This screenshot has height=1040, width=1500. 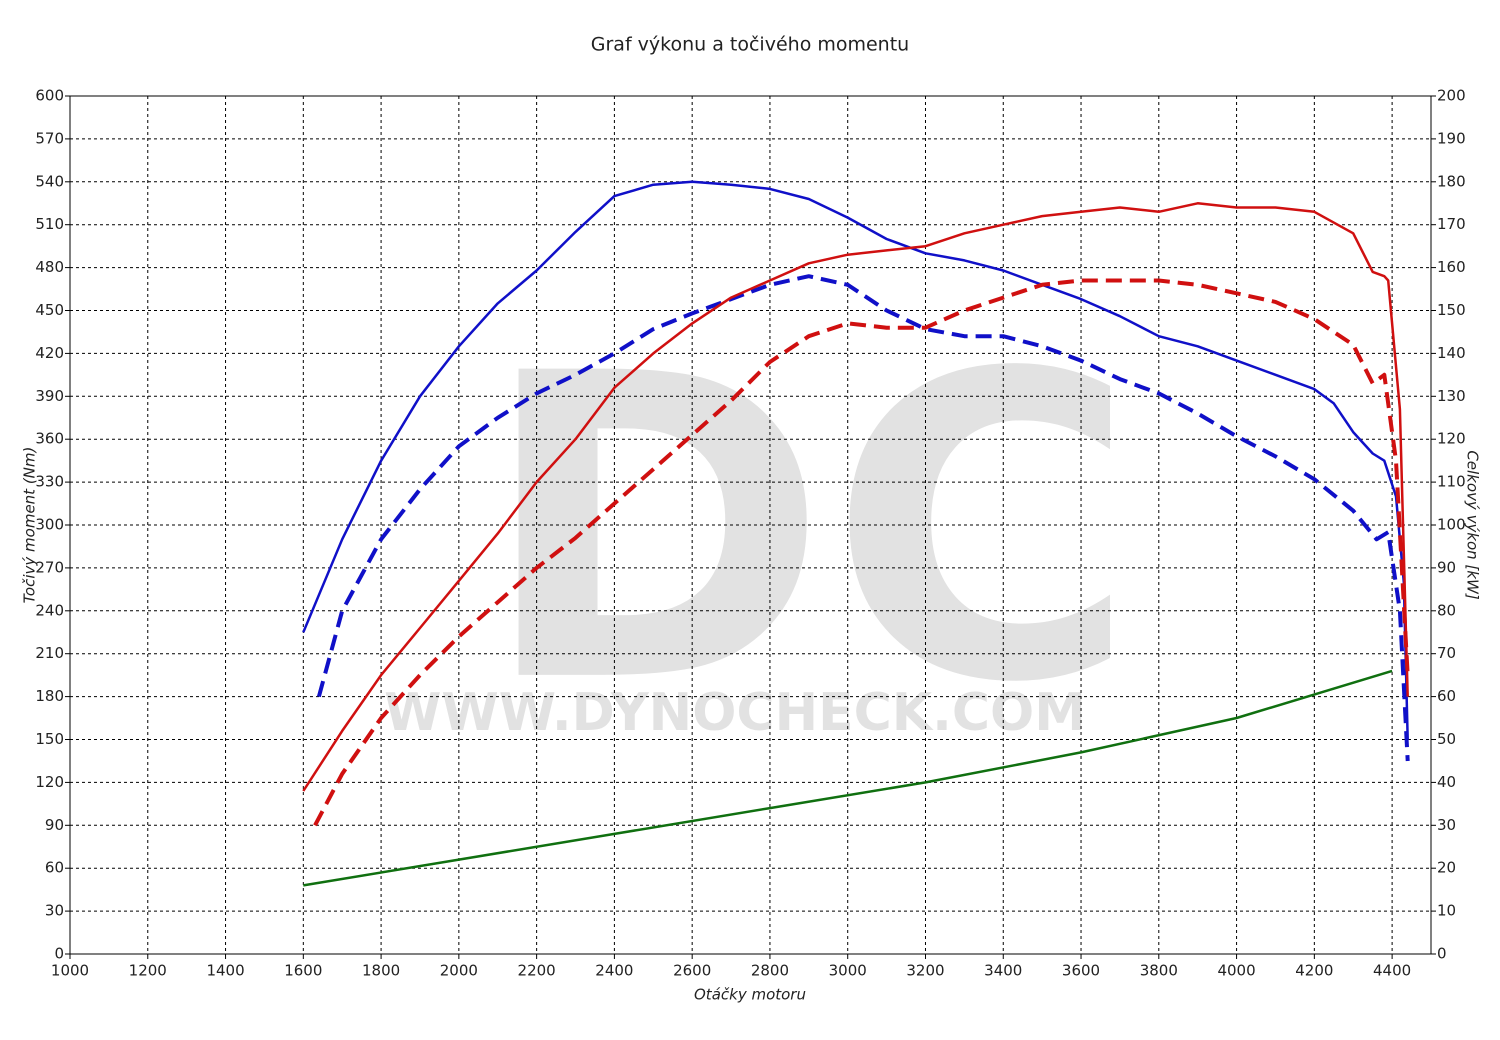 I want to click on y2-tick-label: 130, so click(x=1451, y=396).